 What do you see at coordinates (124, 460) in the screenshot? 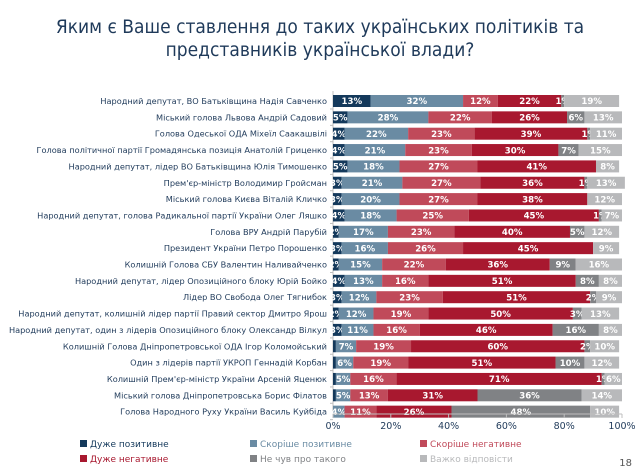
I see `legend-item: Дуже негативне` at bounding box center [124, 460].